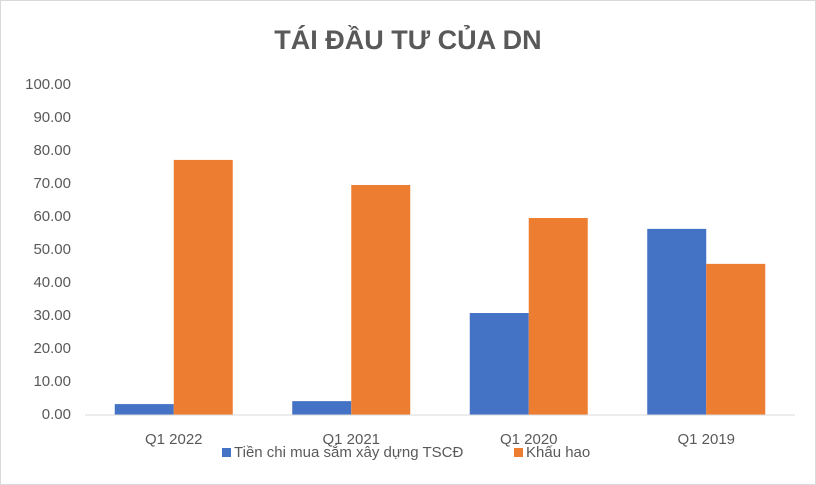  Describe the element at coordinates (174, 439) in the screenshot. I see `x-tick-label: Q1 2022` at that location.